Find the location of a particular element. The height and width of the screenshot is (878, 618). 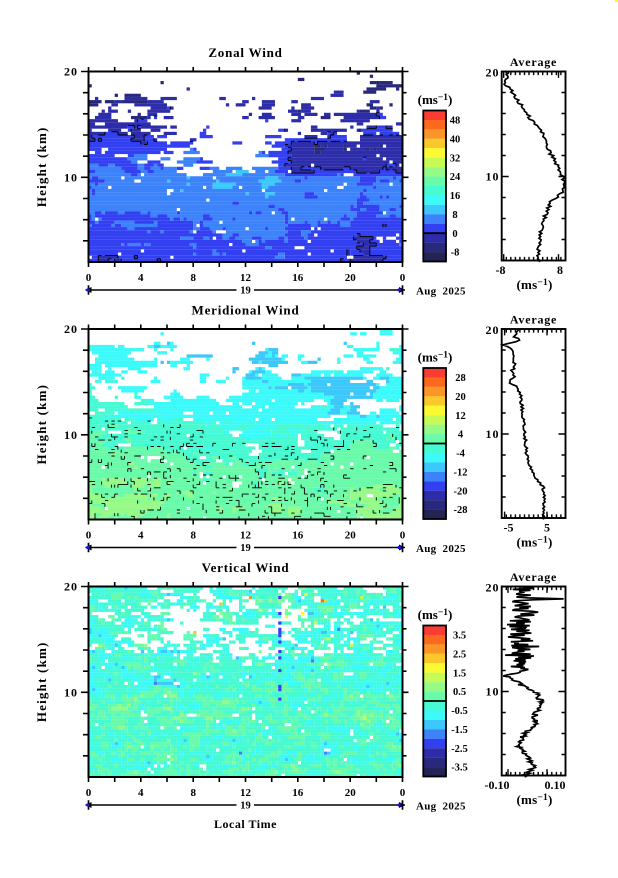

svg-text: 0.5 is located at coordinates (459, 692).